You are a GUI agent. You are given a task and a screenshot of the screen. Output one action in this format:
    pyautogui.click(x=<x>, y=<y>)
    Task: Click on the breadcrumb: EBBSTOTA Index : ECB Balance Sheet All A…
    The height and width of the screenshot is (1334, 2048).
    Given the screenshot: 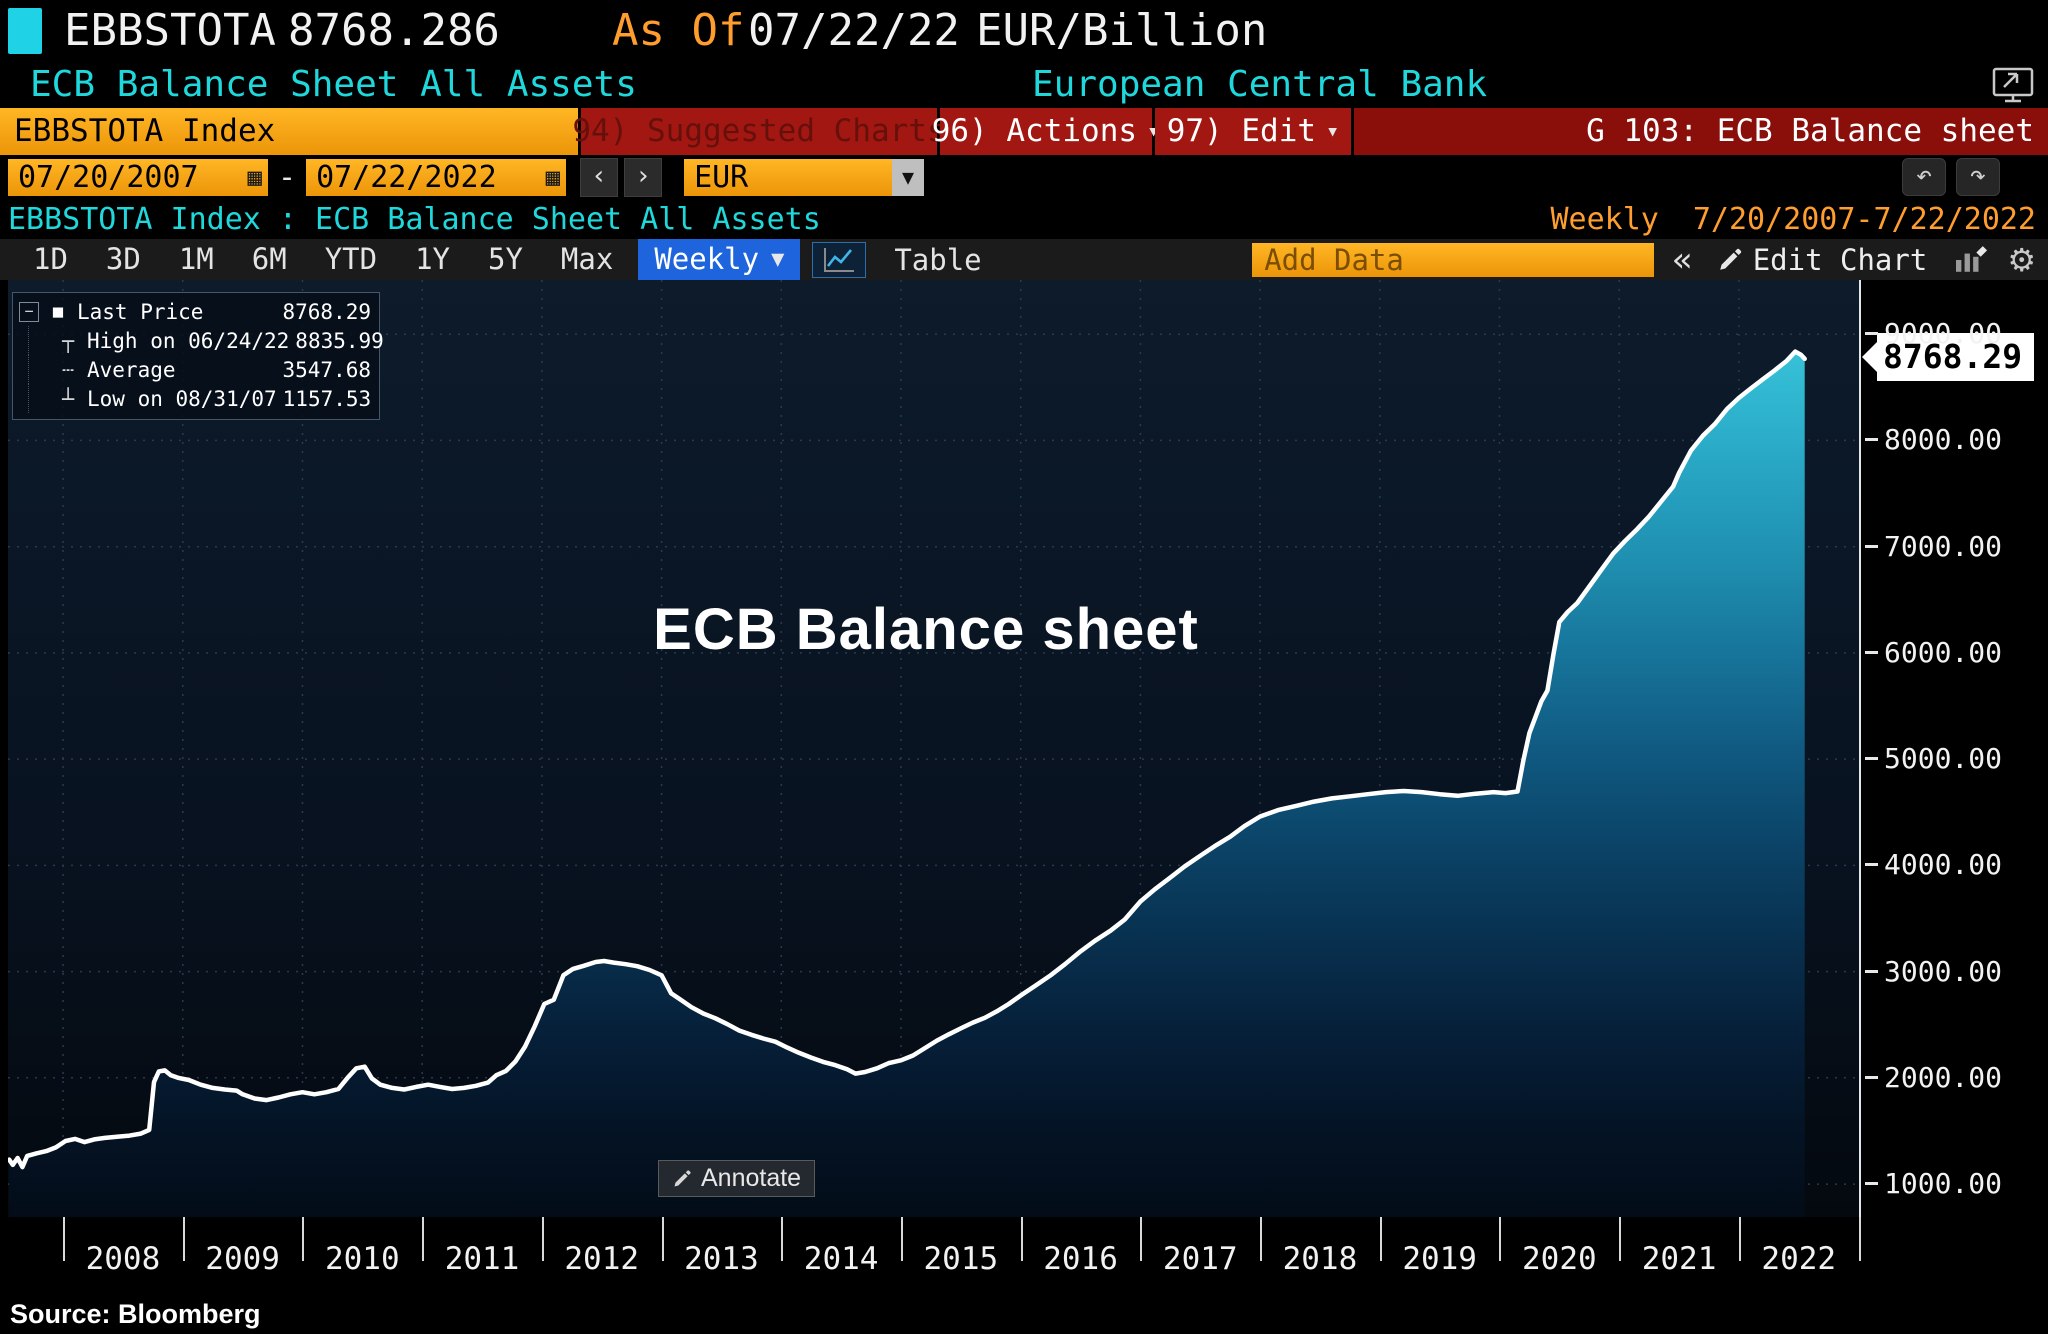 What is the action you would take?
    pyautogui.click(x=414, y=219)
    